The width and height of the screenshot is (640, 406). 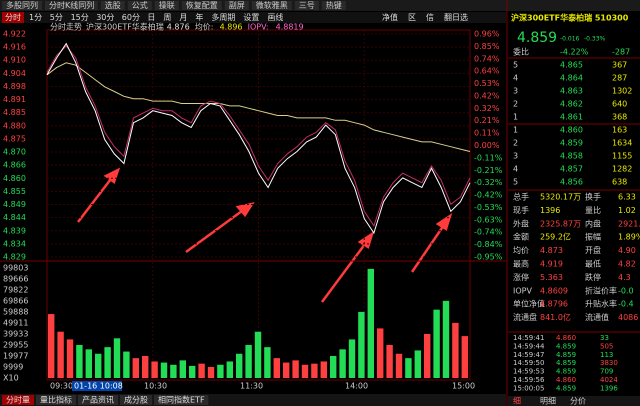 What do you see at coordinates (131, 17) in the screenshot?
I see `period-tab: 60分` at bounding box center [131, 17].